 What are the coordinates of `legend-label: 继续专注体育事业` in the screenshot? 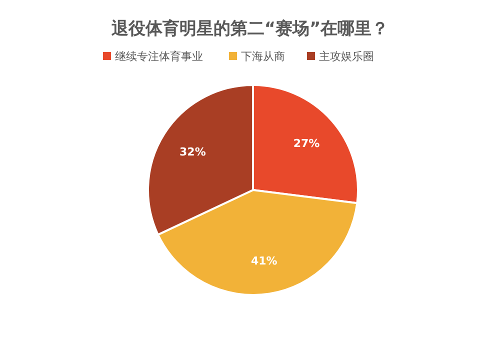 It's located at (159, 56).